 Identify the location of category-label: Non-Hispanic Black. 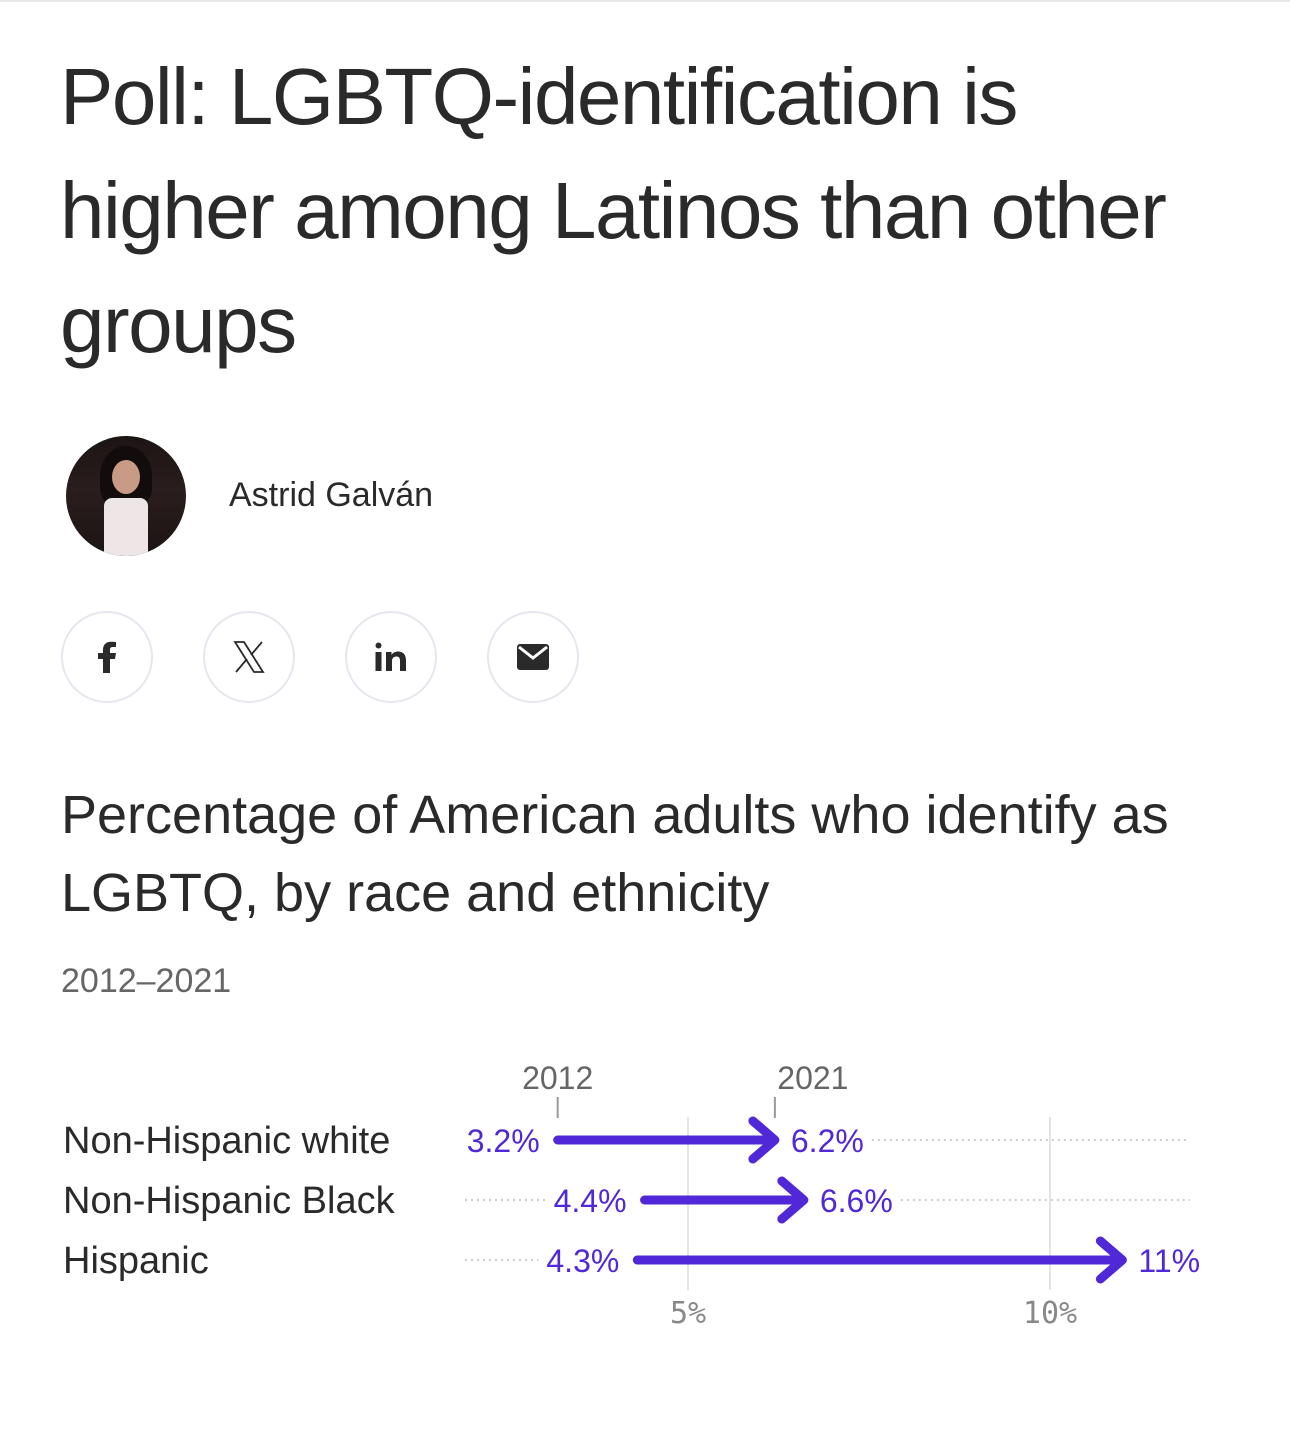
(229, 1201).